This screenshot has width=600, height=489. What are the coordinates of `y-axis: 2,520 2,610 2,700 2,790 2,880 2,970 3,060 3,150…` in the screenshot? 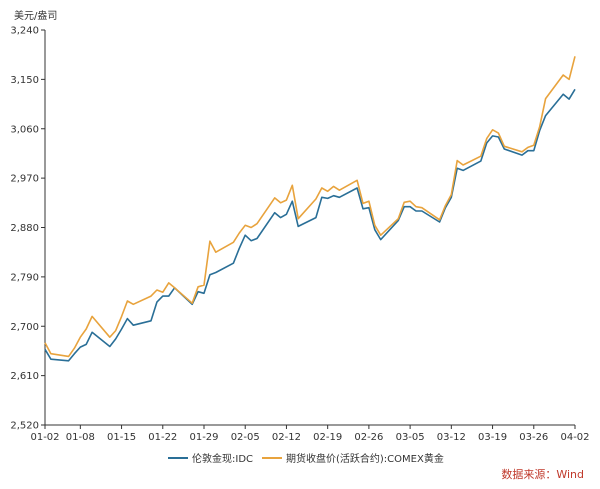 It's located at (28, 229).